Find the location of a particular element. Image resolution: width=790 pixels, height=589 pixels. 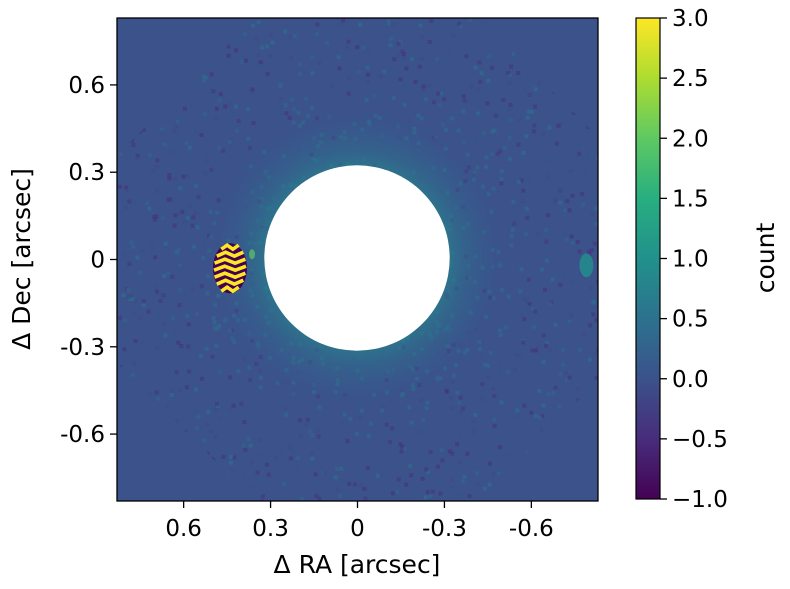

y-tick-label: -0.6 is located at coordinates (82, 435).